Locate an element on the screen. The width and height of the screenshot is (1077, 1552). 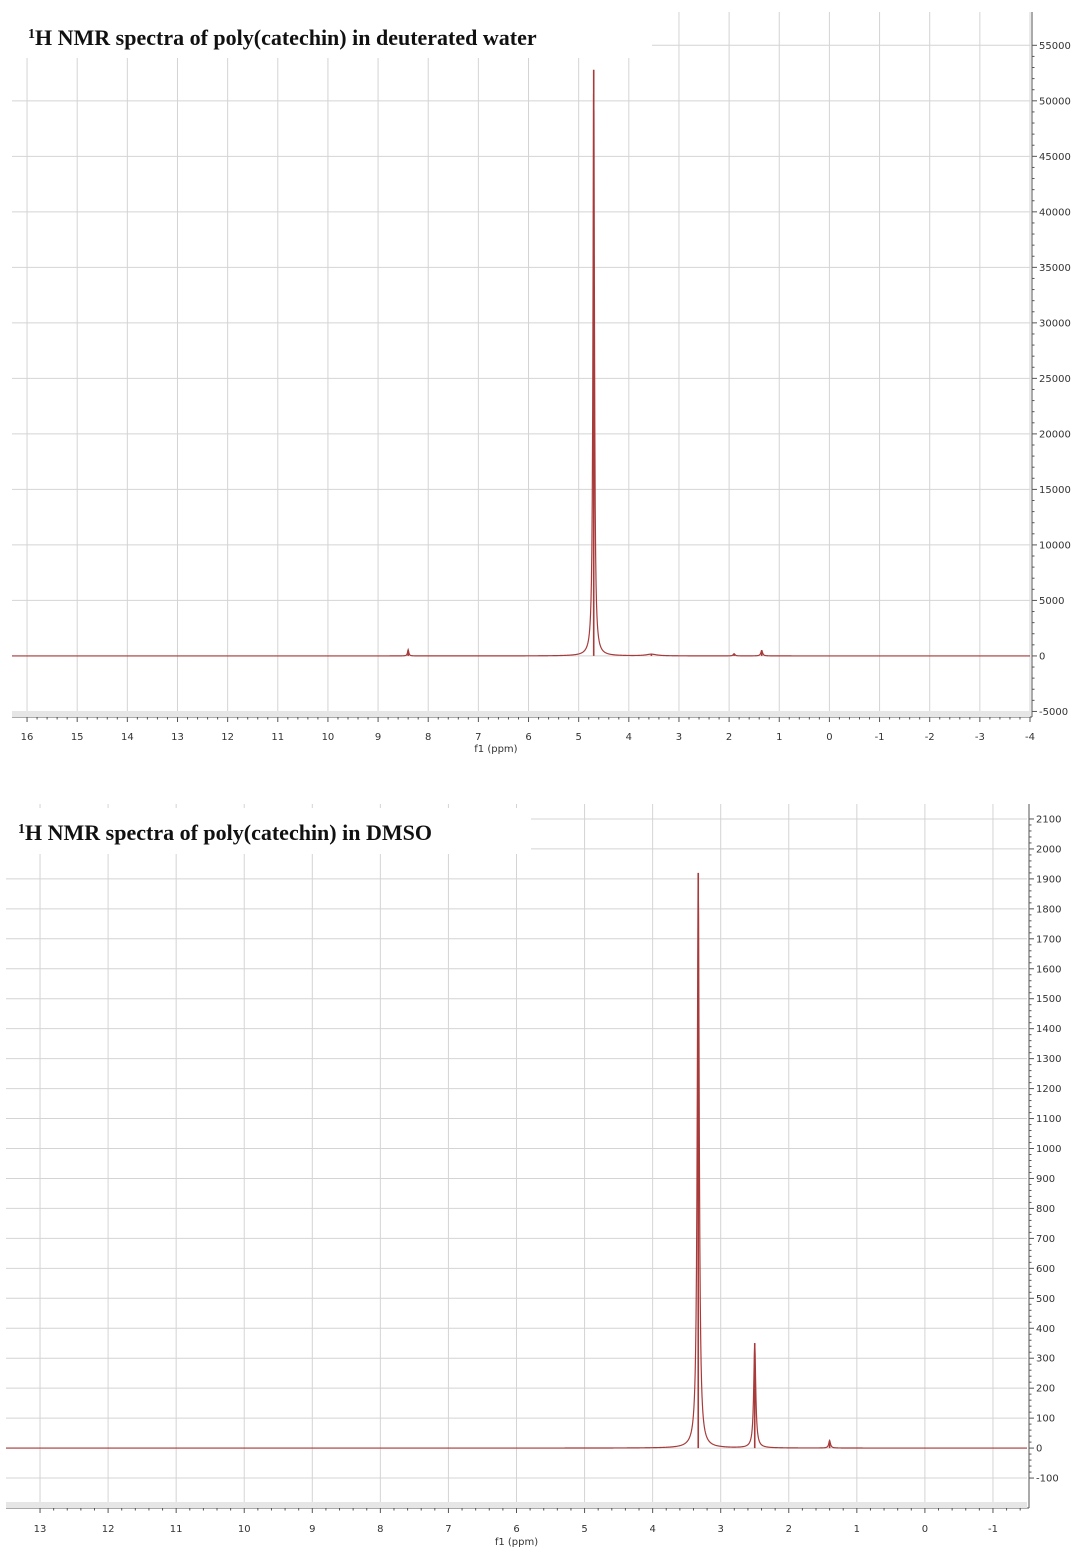
y-tick-label: 2000 is located at coordinates (1048, 849).